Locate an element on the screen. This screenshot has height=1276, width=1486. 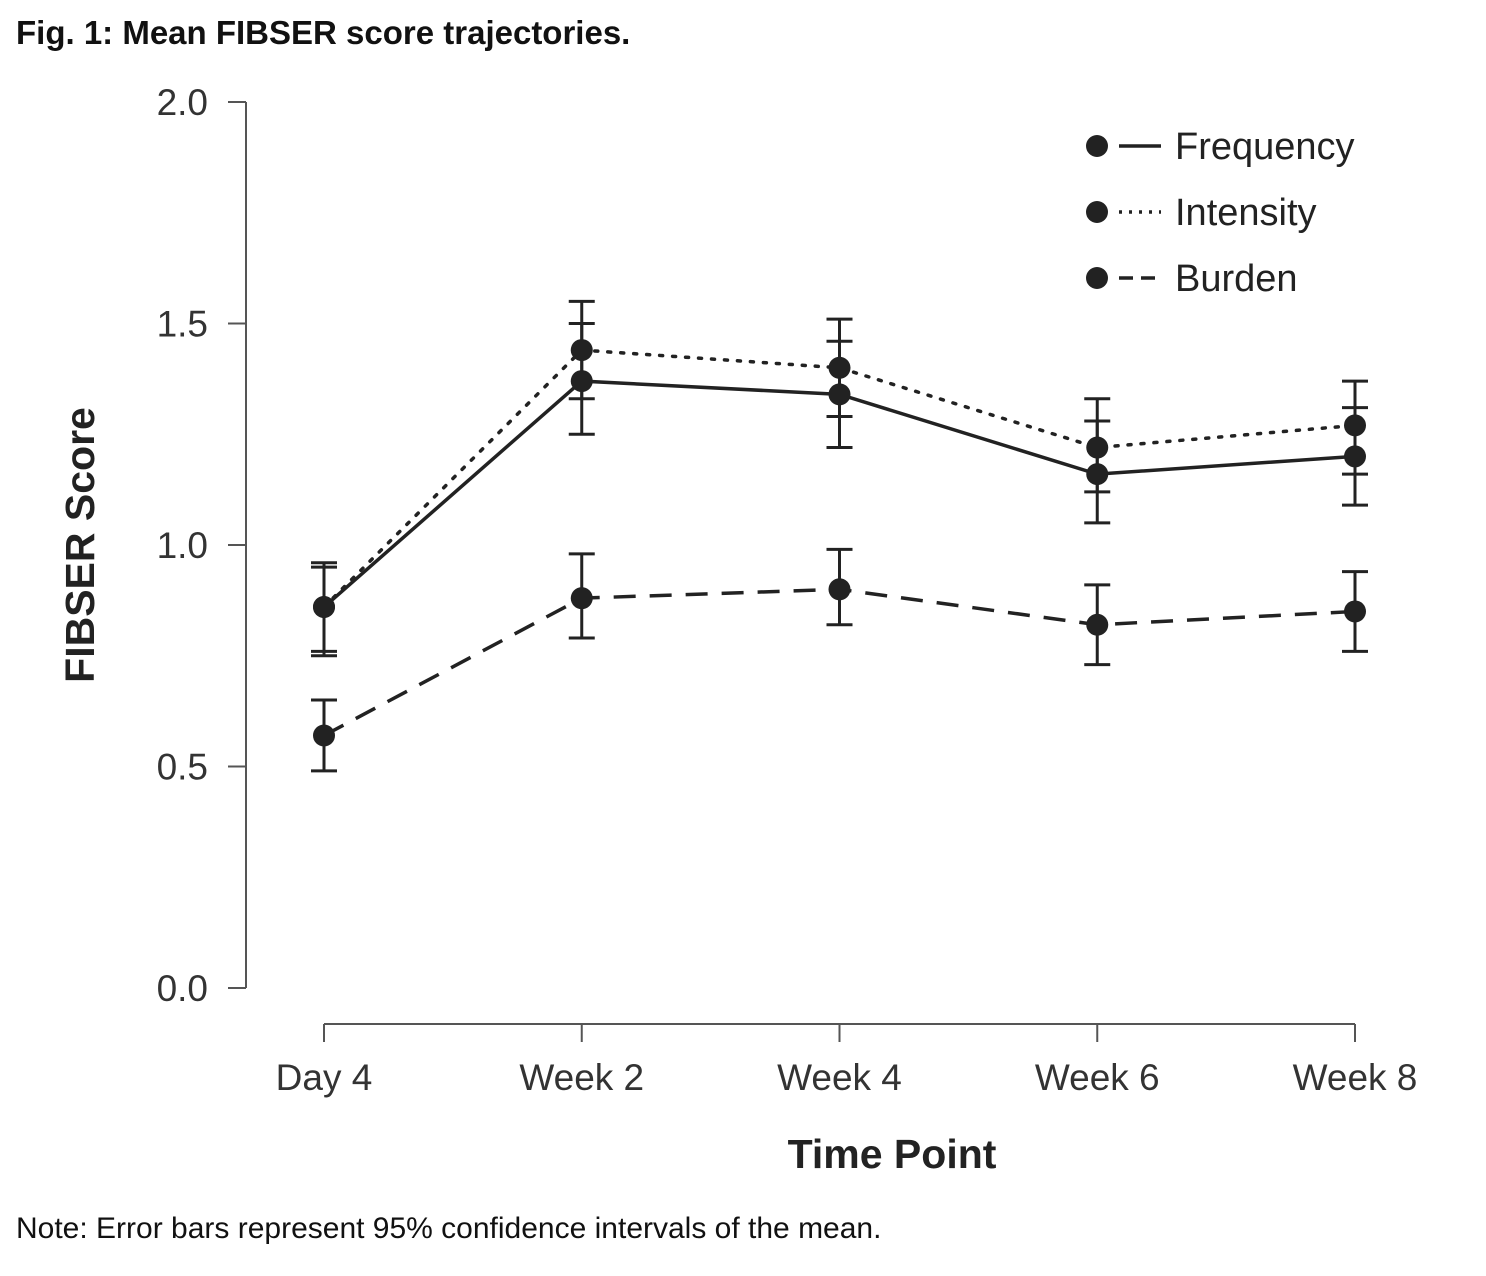
y-tick-label: 1.0 is located at coordinates (182, 545).